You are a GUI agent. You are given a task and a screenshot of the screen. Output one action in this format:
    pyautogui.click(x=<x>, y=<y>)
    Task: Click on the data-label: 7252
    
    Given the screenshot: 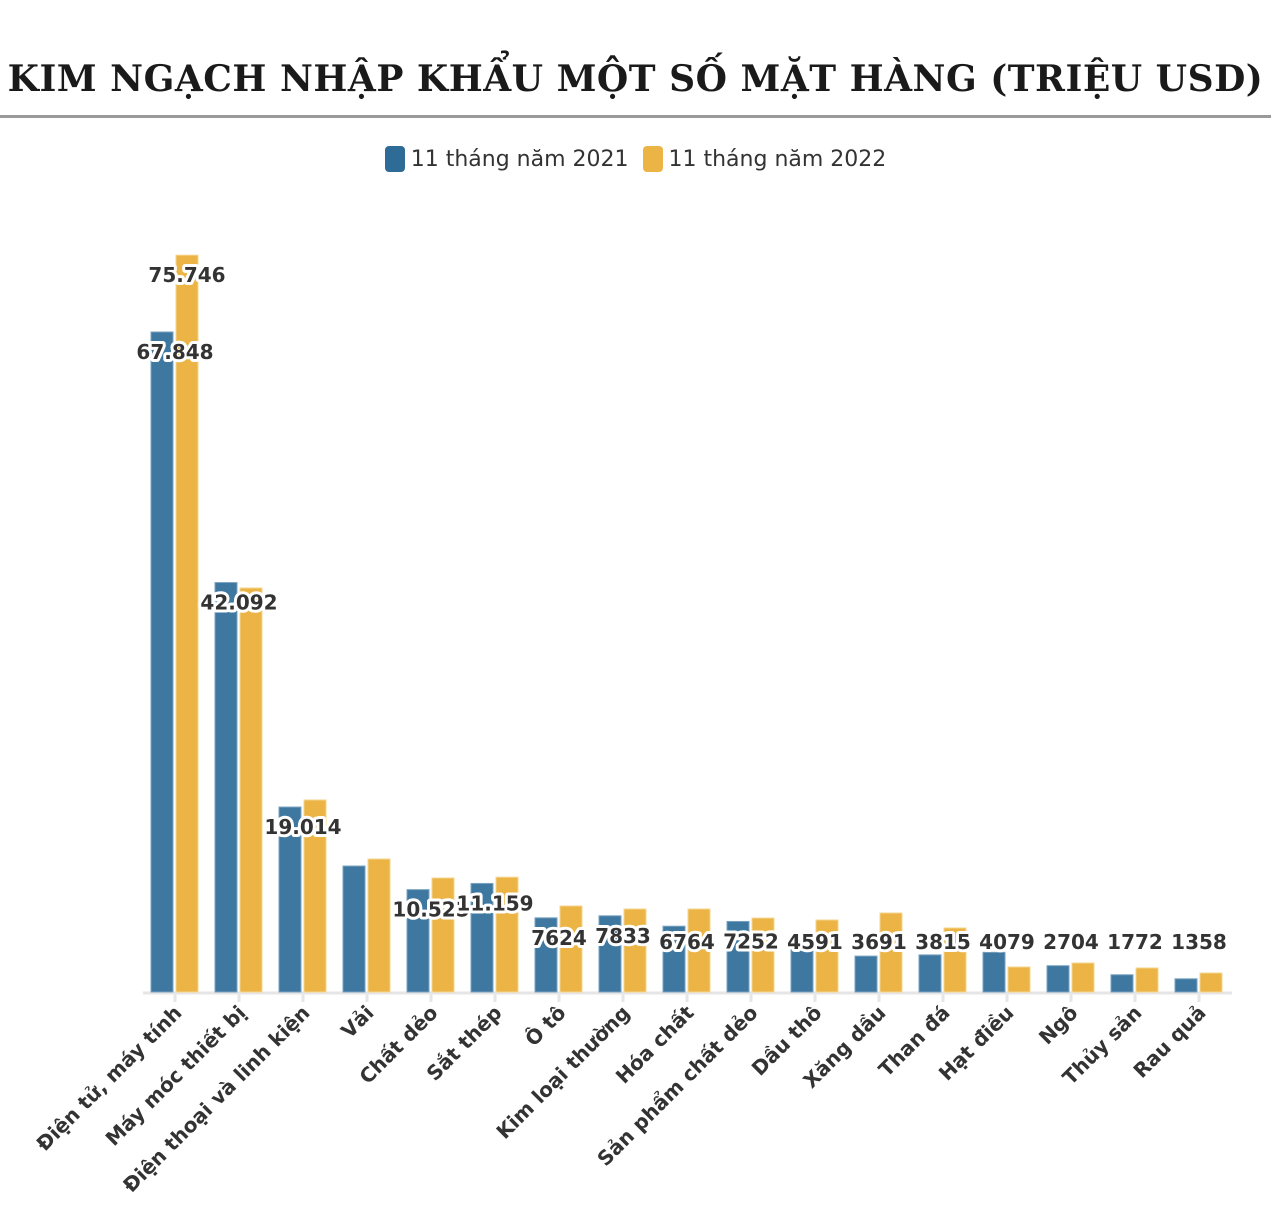 What is the action you would take?
    pyautogui.click(x=751, y=941)
    